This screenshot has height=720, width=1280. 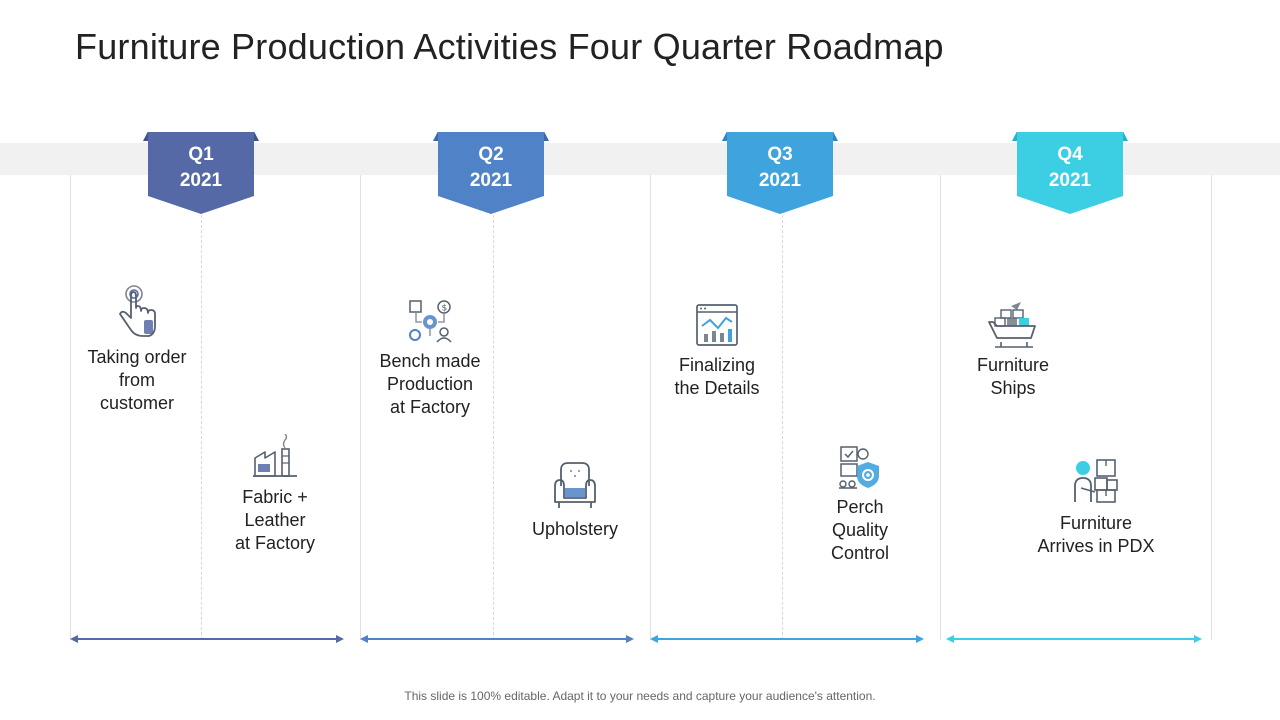 I want to click on activity-line: Production, so click(x=430, y=384).